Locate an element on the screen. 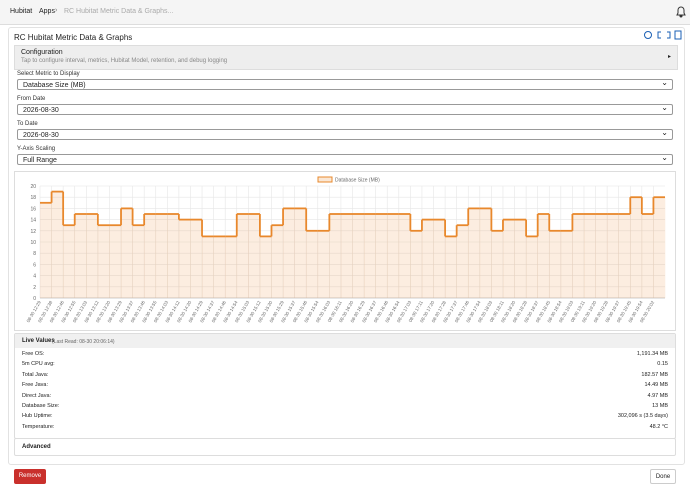  value: 4.97 MB is located at coordinates (657, 395).